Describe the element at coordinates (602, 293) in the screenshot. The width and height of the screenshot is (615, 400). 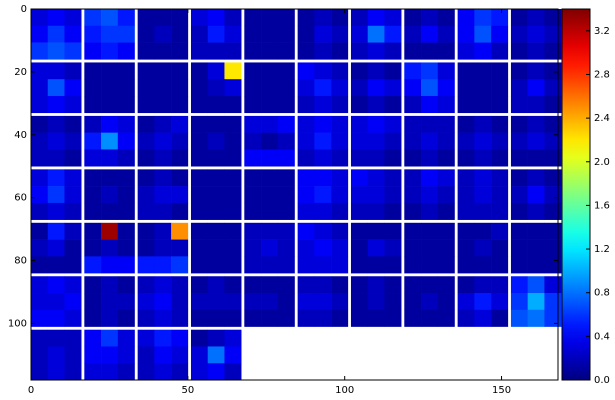
I see `colorbar-tick-label: 0.8` at that location.